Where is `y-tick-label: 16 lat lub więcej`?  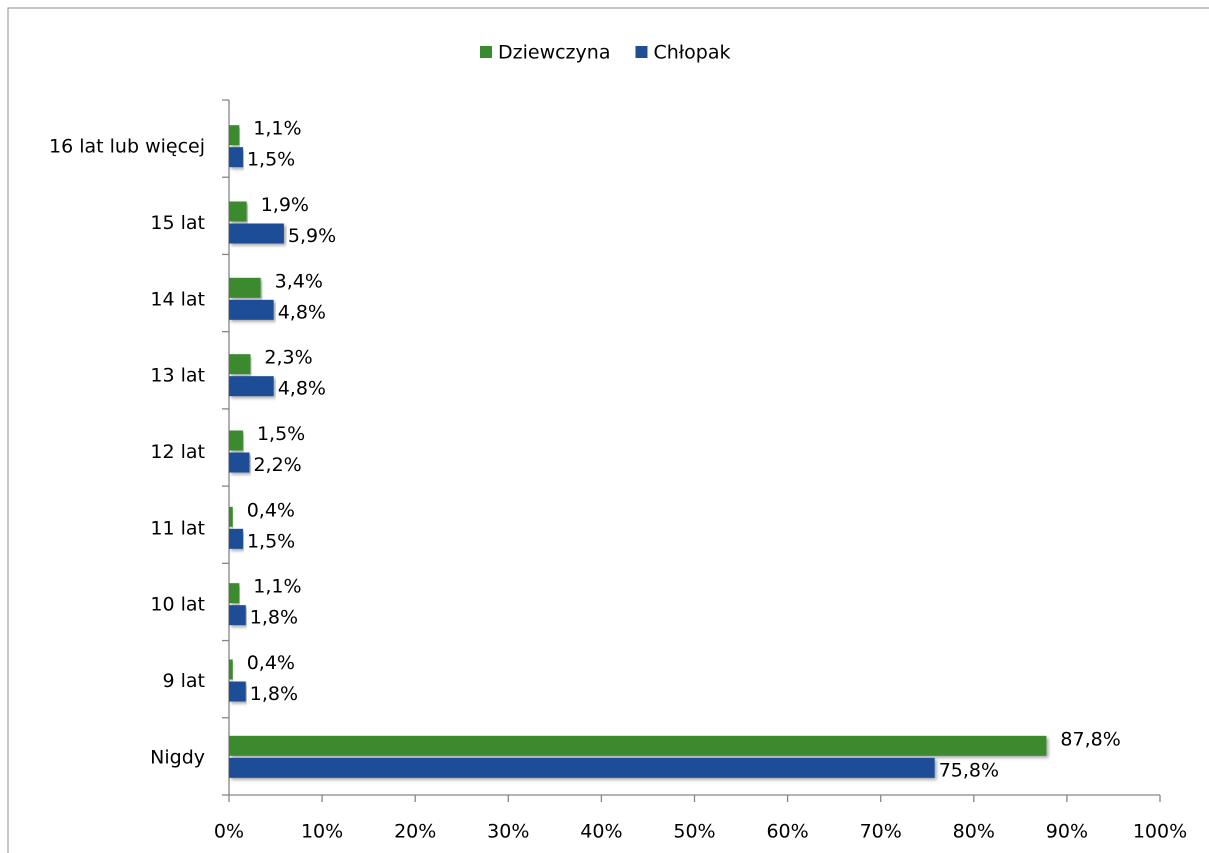
y-tick-label: 16 lat lub więcej is located at coordinates (127, 147).